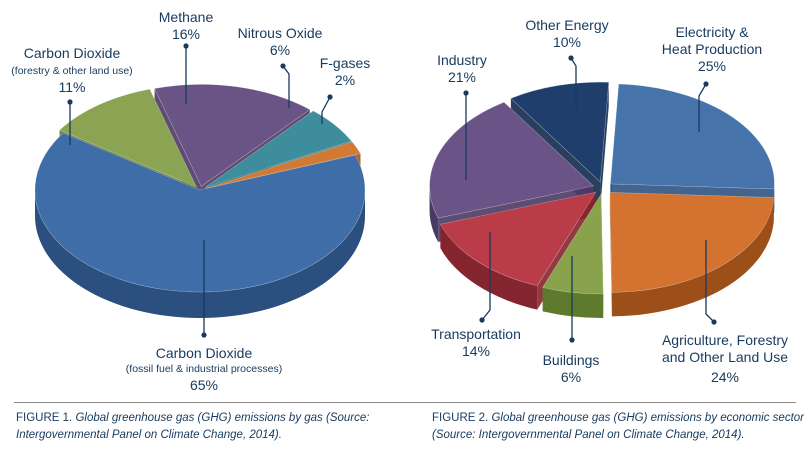  I want to click on label-f-gases-value: 2%, so click(345, 80).